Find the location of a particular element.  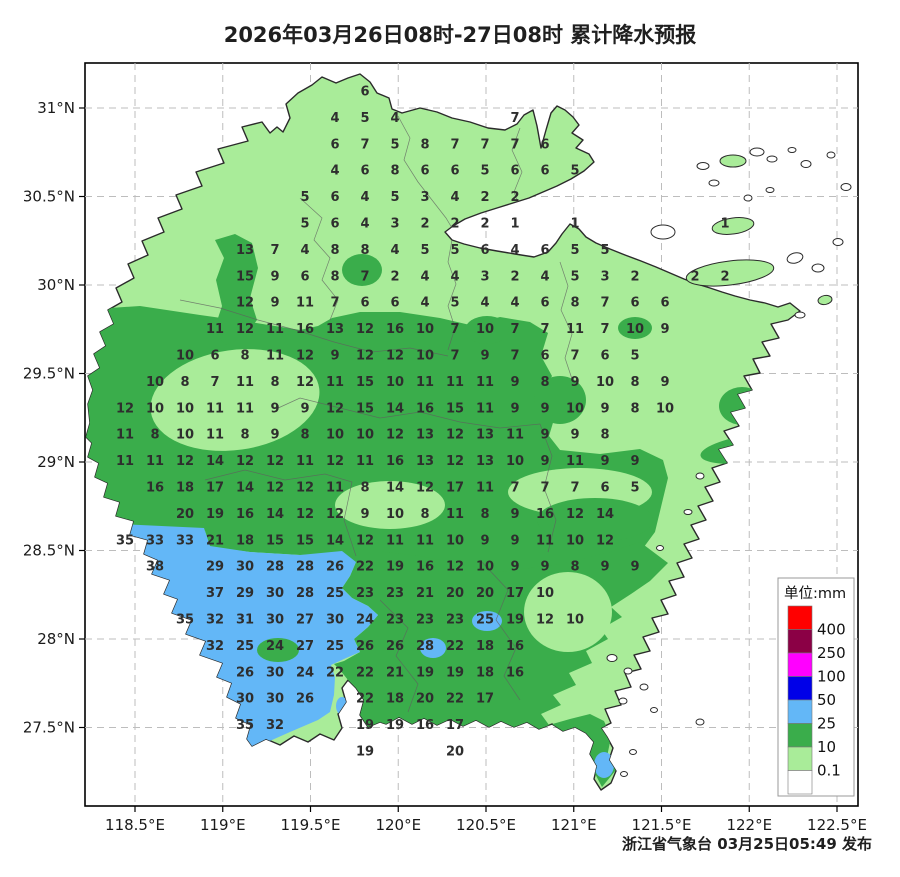

precip-value: 33 is located at coordinates (185, 540).